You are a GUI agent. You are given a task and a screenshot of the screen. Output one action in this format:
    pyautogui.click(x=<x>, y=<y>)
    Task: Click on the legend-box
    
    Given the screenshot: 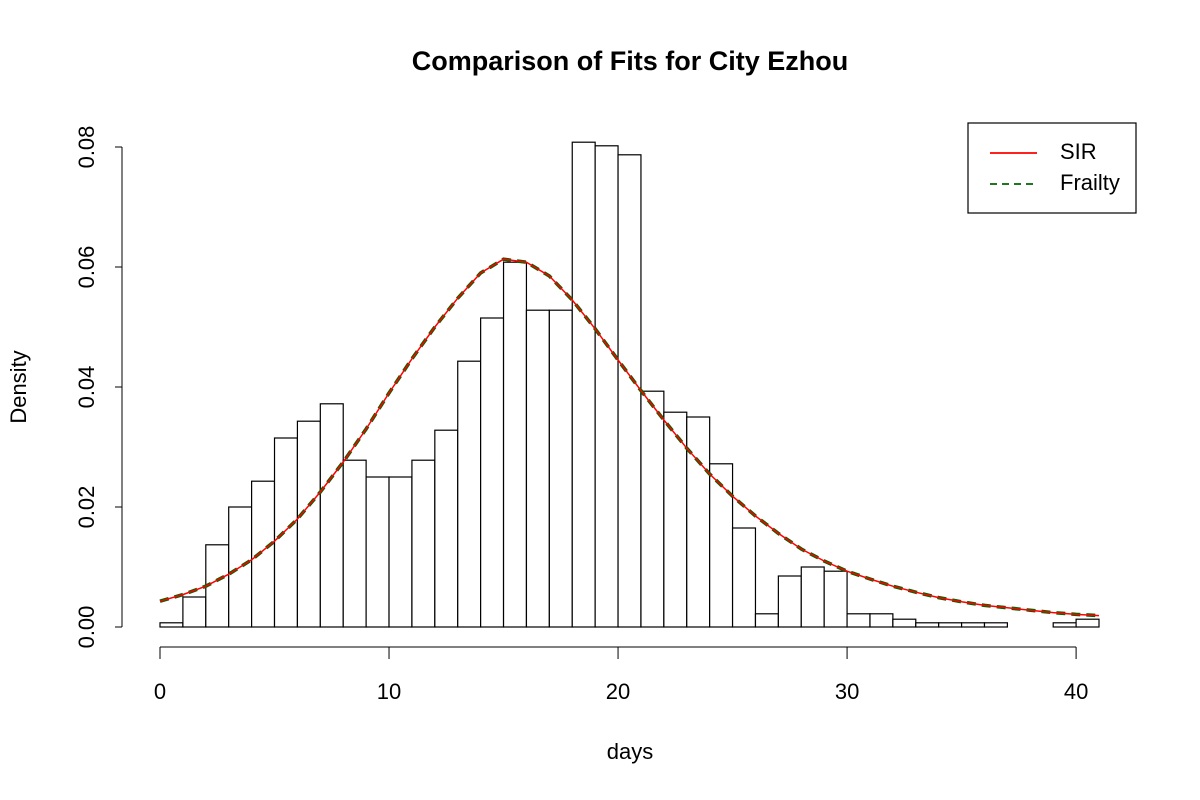 What is the action you would take?
    pyautogui.click(x=1052, y=168)
    